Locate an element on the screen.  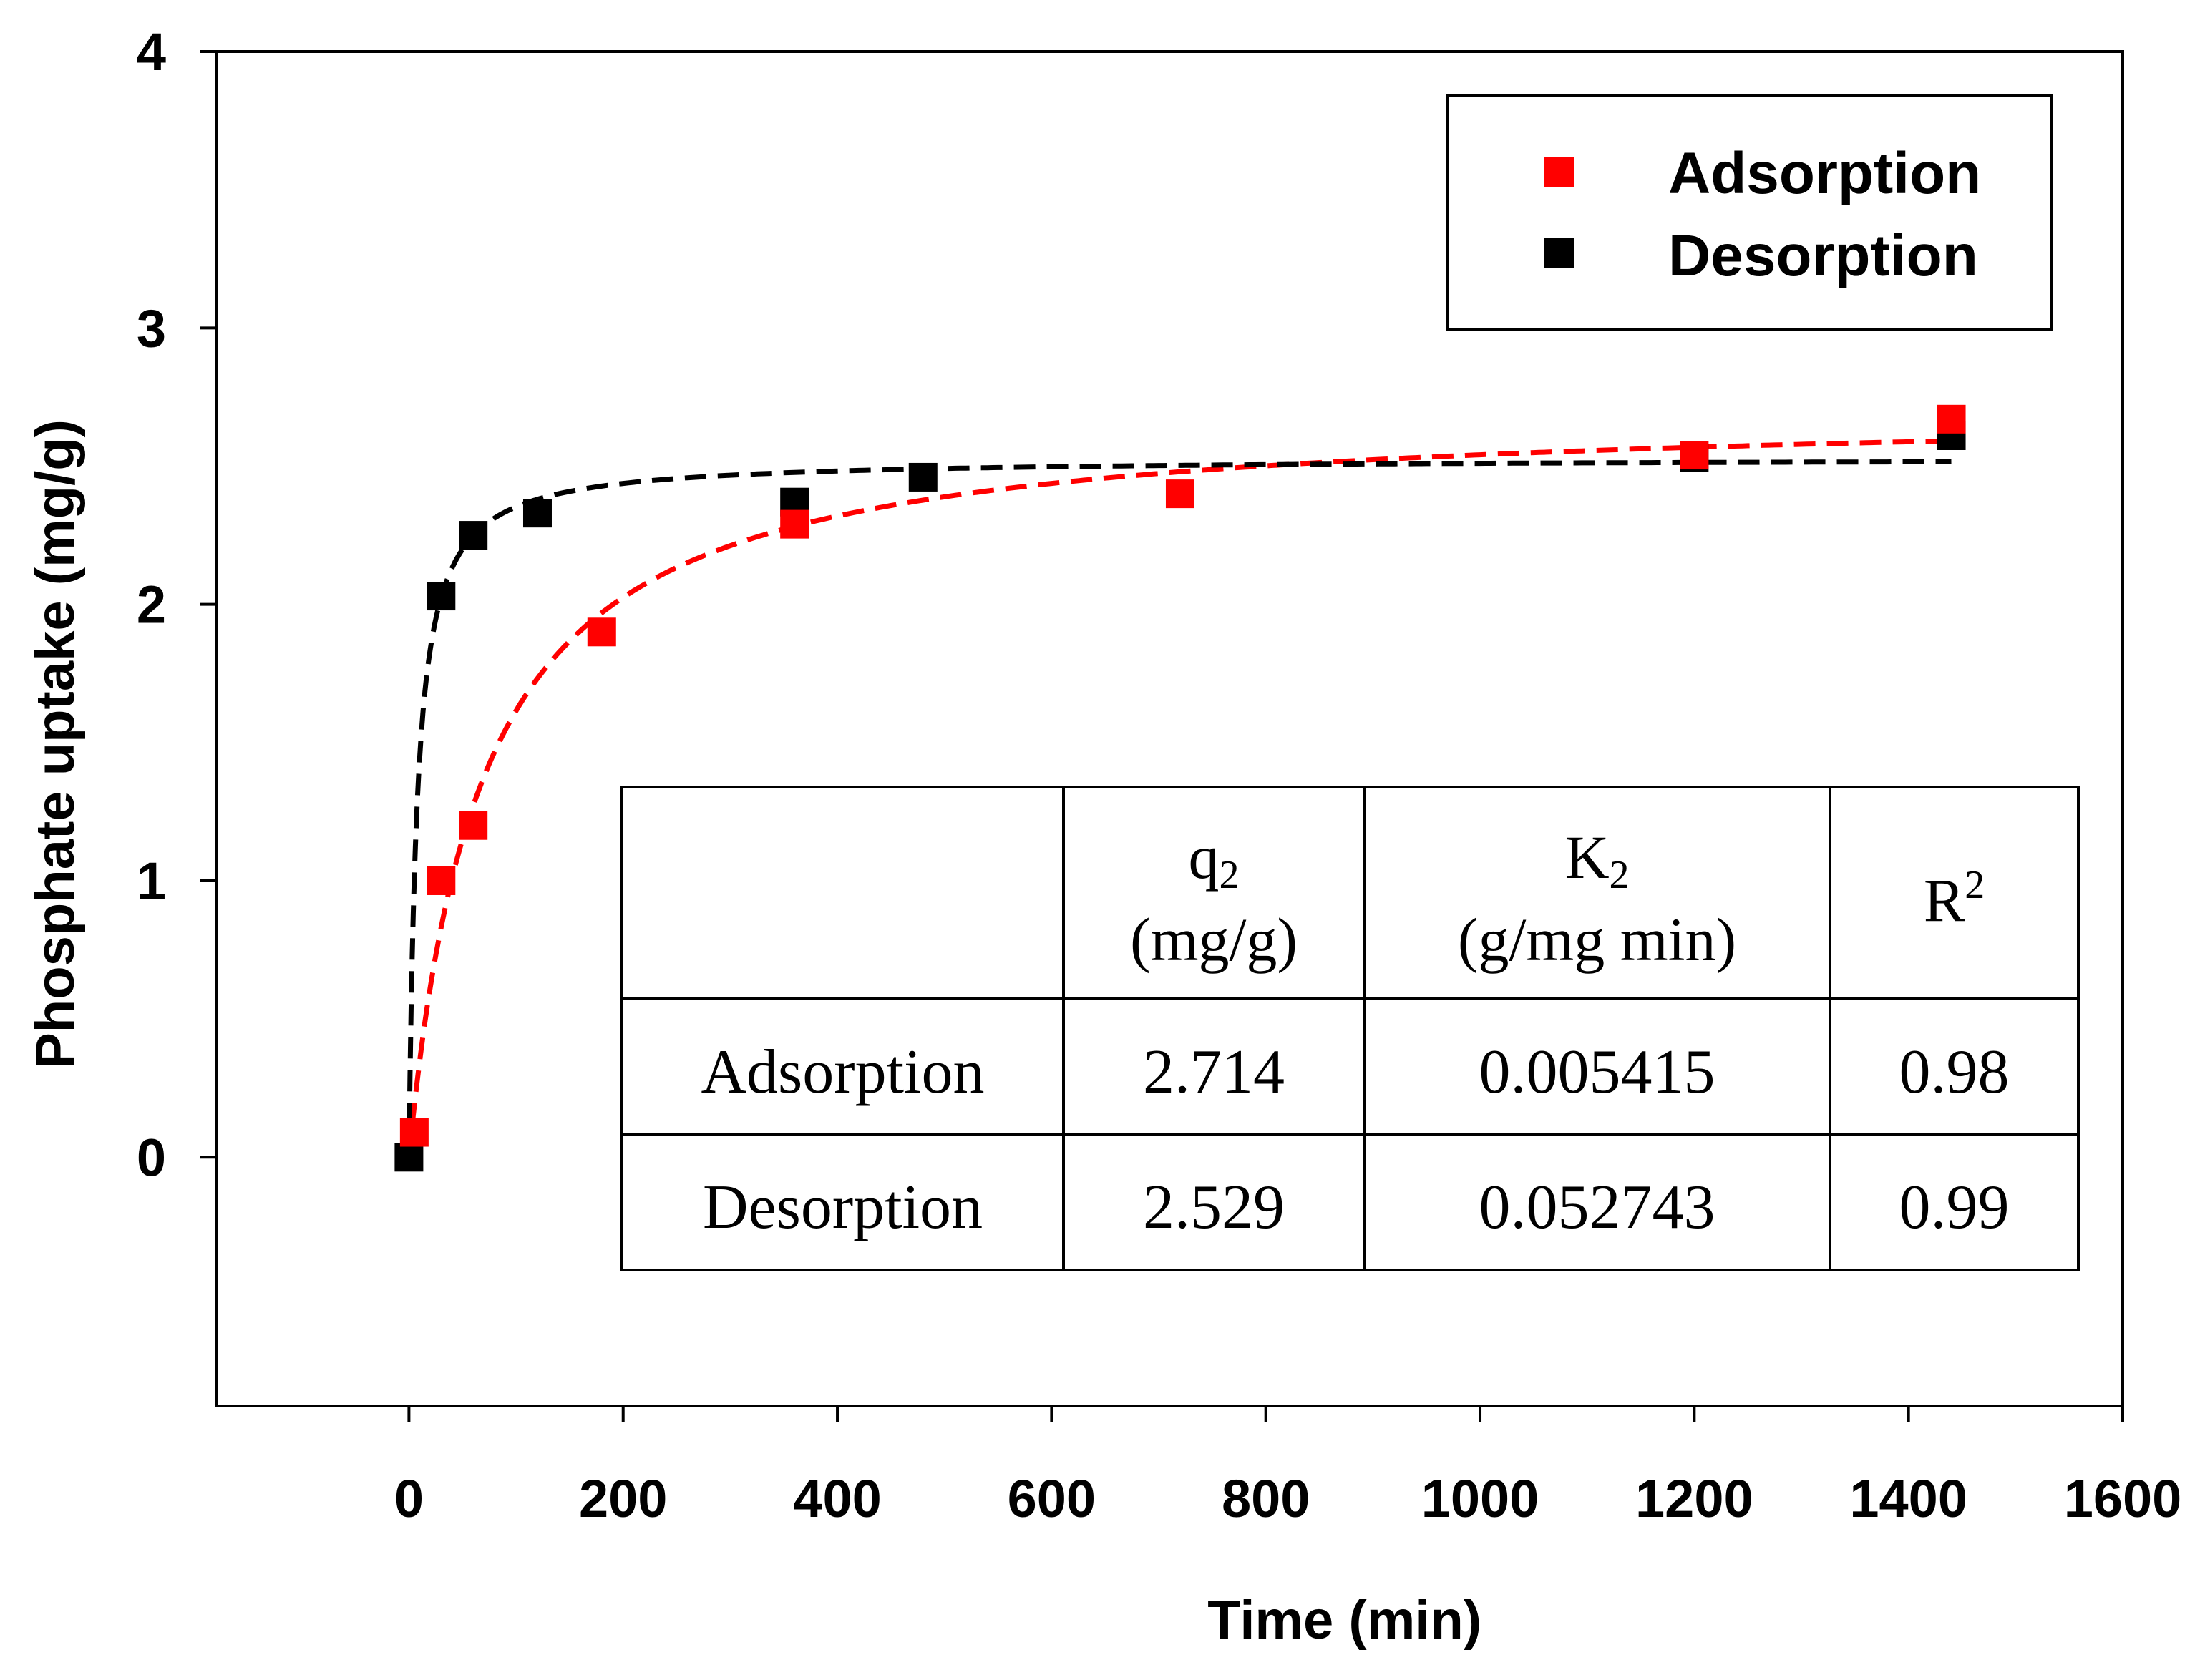
y-tick-label: 0 is located at coordinates (151, 1157).